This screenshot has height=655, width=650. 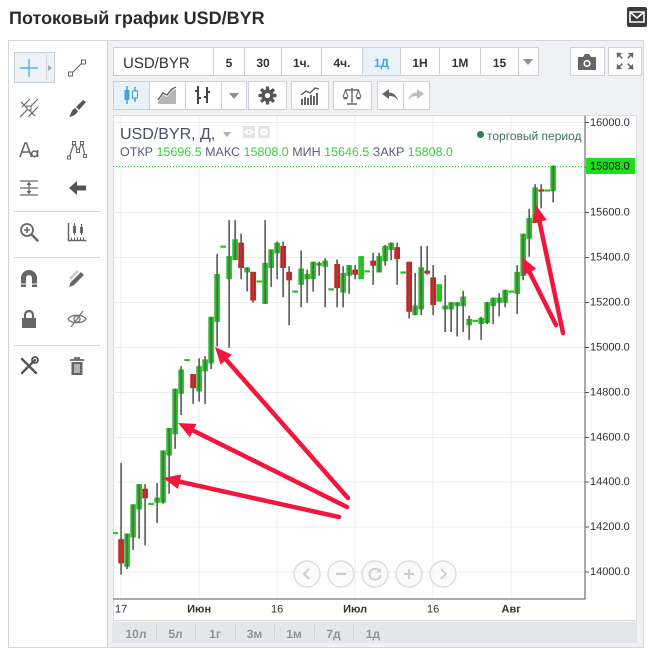 I want to click on text: 1г, so click(x=215, y=634).